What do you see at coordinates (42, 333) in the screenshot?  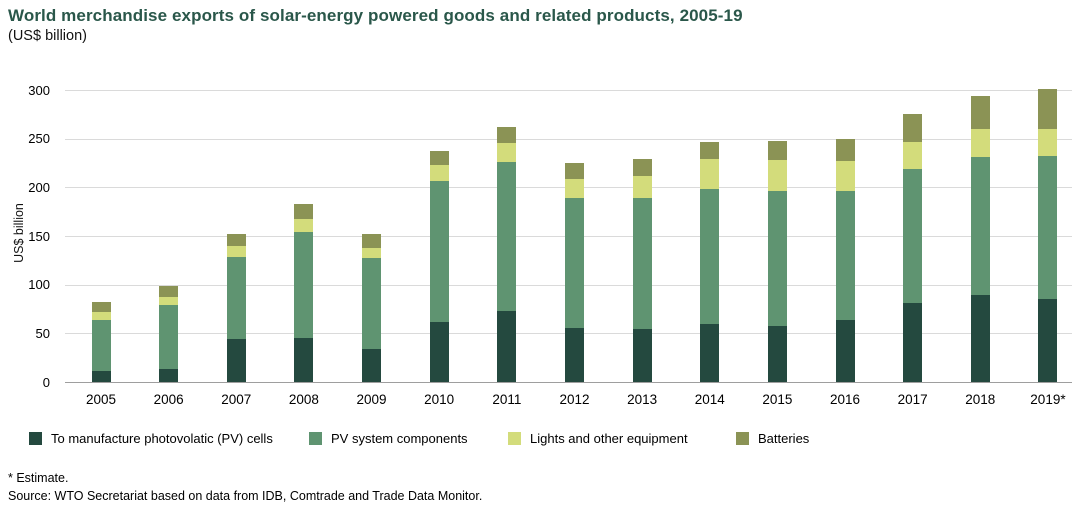 I see `y-tick-label-50: 50` at bounding box center [42, 333].